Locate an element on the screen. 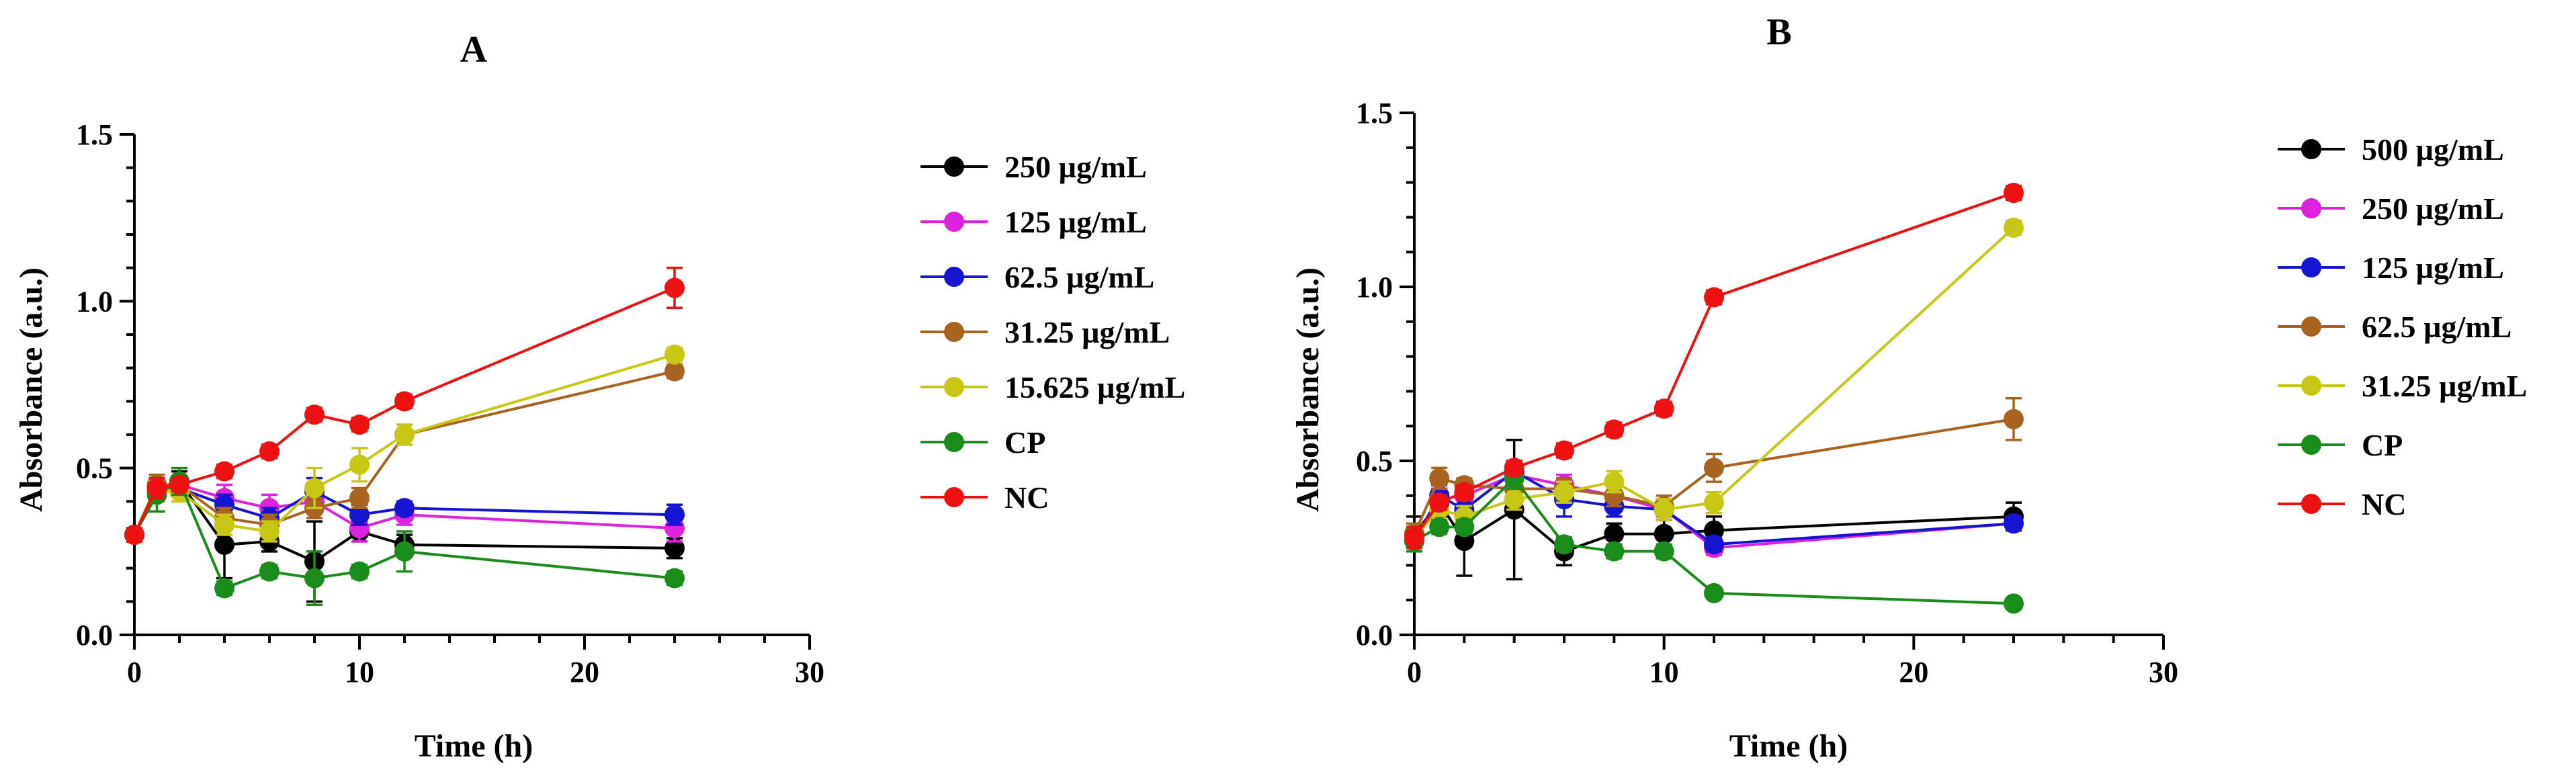  legend-label: 250 µg/mL is located at coordinates (1075, 167).